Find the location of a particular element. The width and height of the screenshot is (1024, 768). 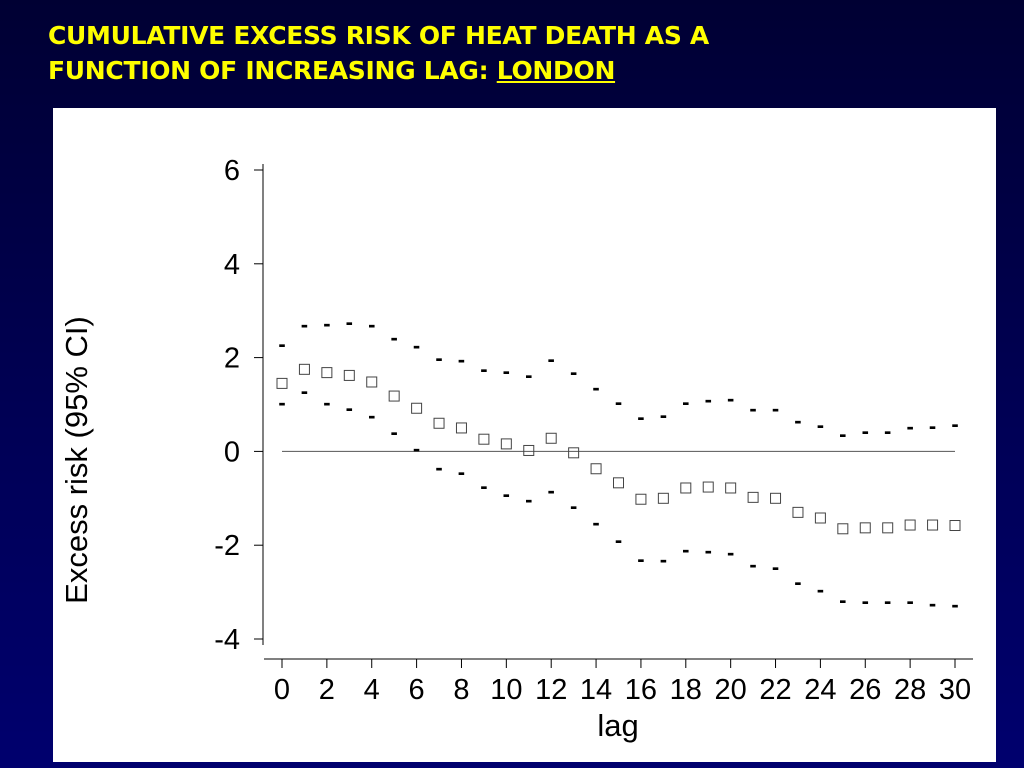

title-location: LONDON is located at coordinates (556, 70).